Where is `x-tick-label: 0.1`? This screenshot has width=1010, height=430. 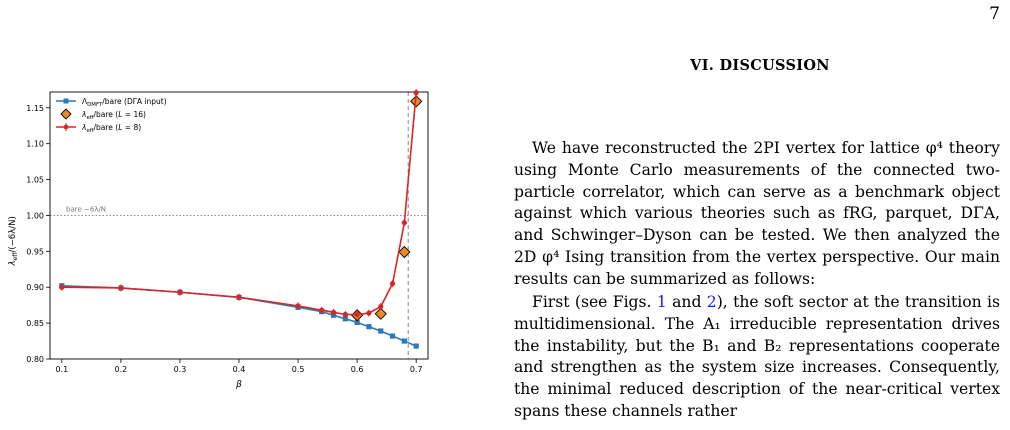 x-tick-label: 0.1 is located at coordinates (61, 369).